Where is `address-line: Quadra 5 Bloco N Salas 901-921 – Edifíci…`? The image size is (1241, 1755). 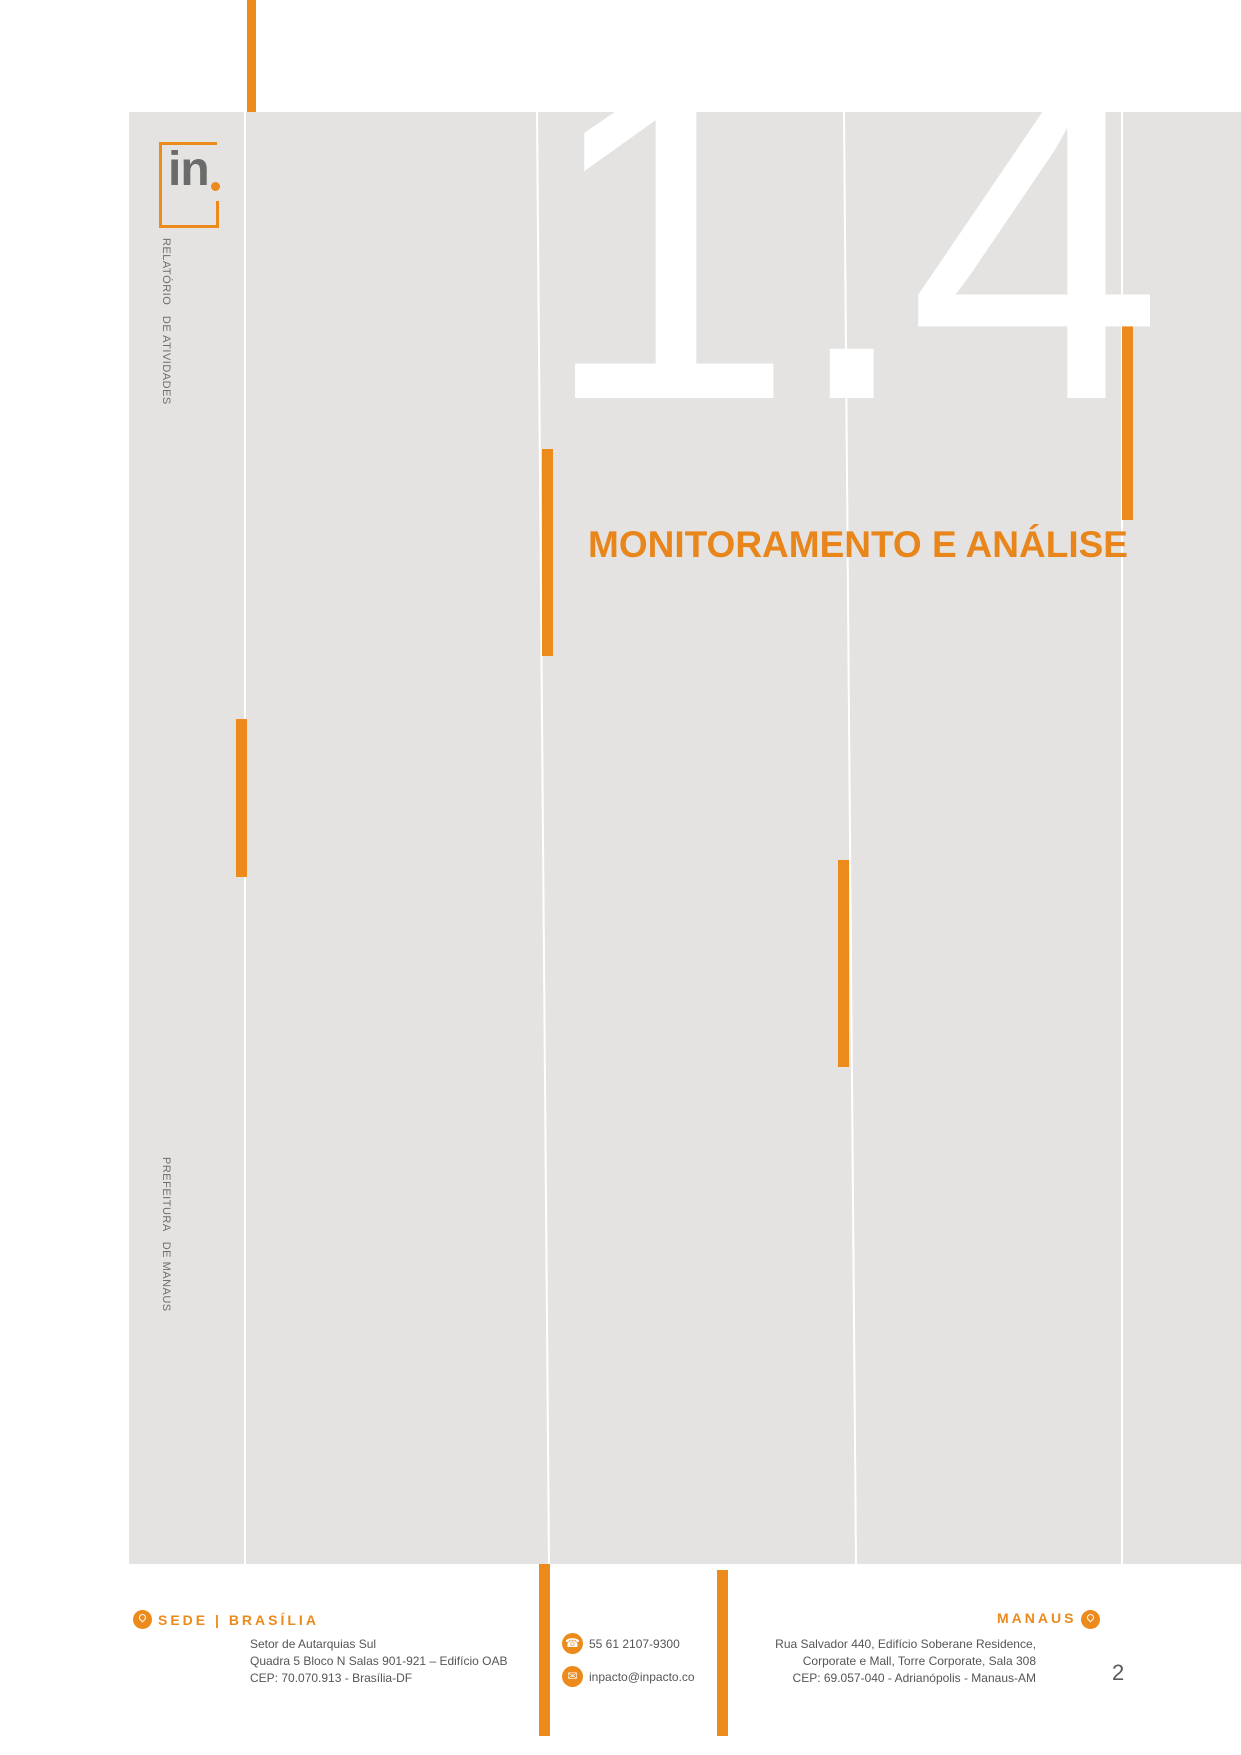 address-line: Quadra 5 Bloco N Salas 901-921 – Edifíci… is located at coordinates (379, 1661).